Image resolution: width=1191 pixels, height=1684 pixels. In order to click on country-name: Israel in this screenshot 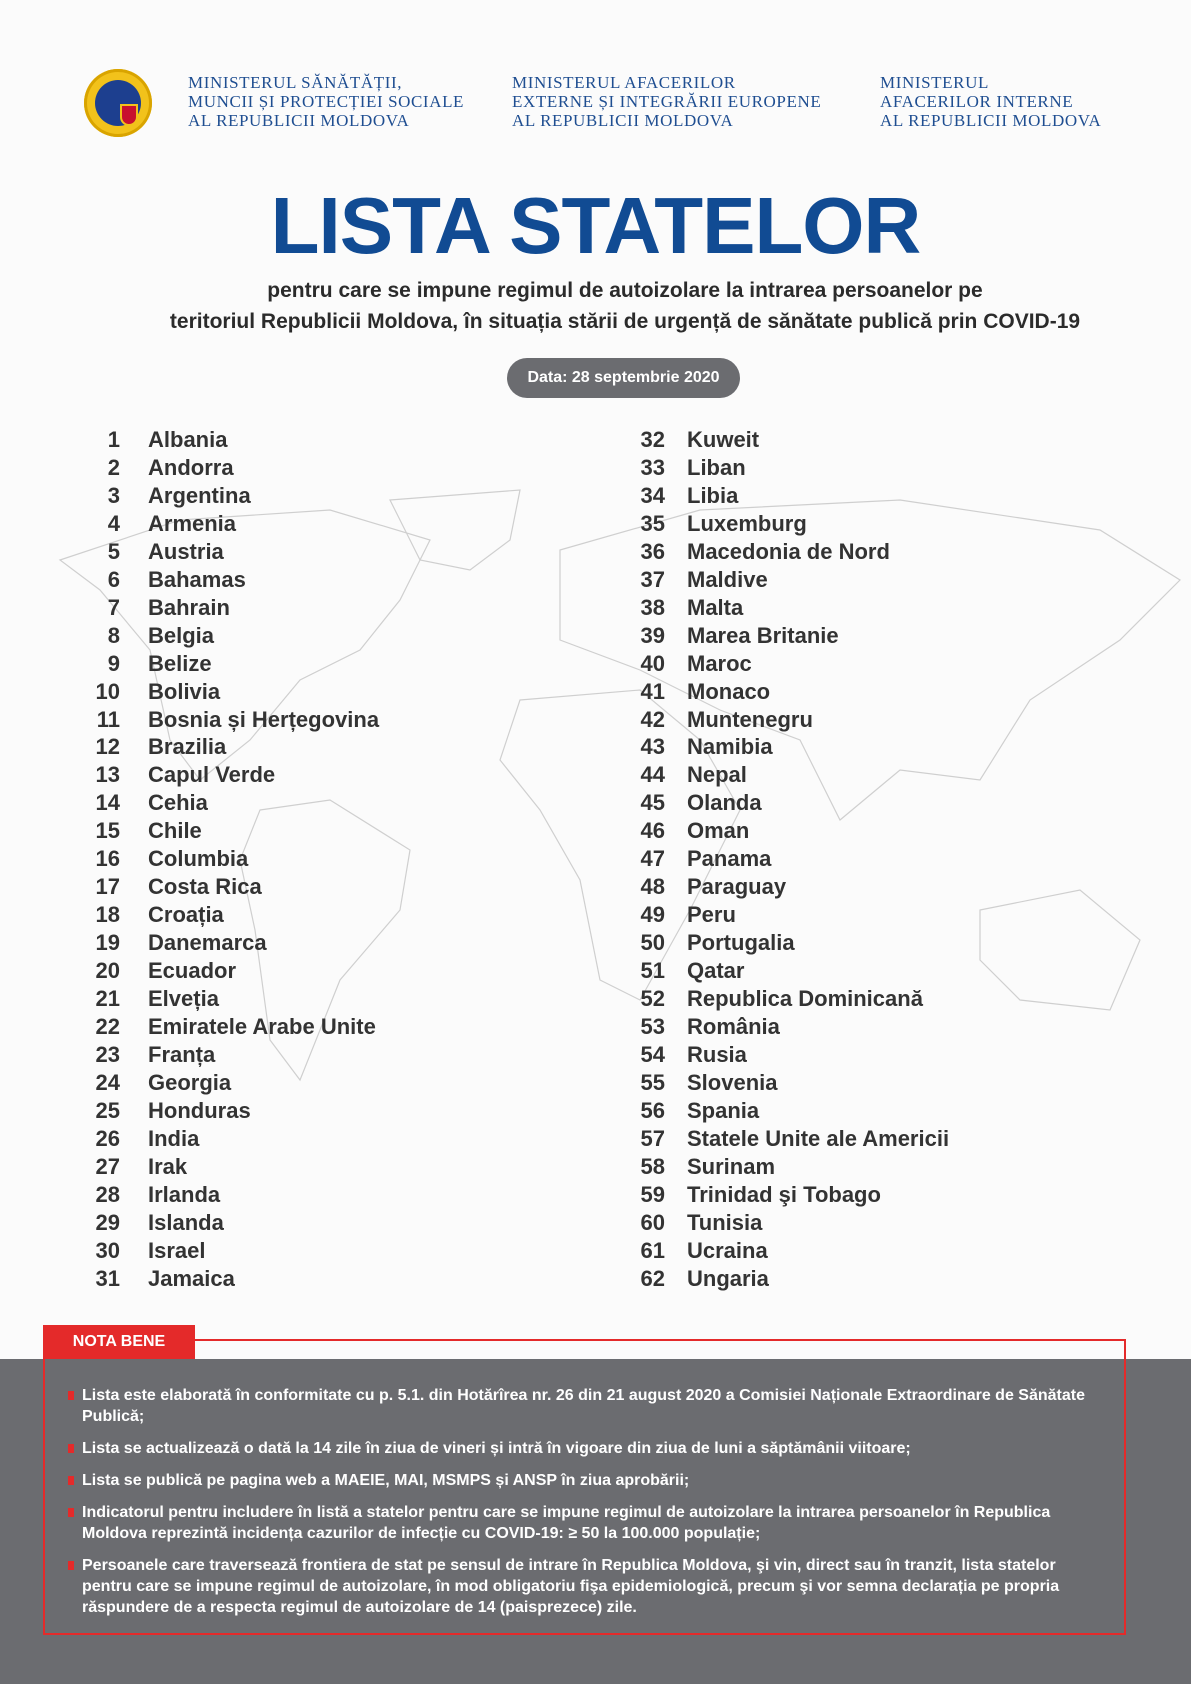, I will do `click(177, 1250)`.